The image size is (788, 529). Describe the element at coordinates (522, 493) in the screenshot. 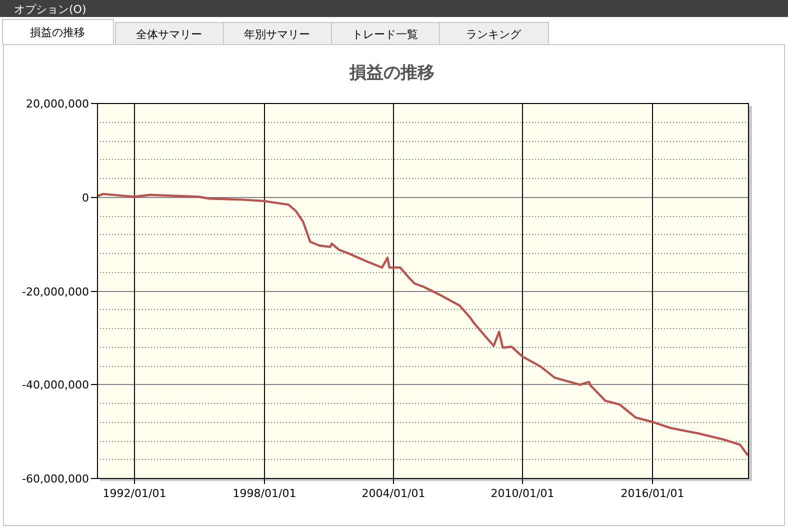

I see `x-tick-label: 2010/01/01` at that location.